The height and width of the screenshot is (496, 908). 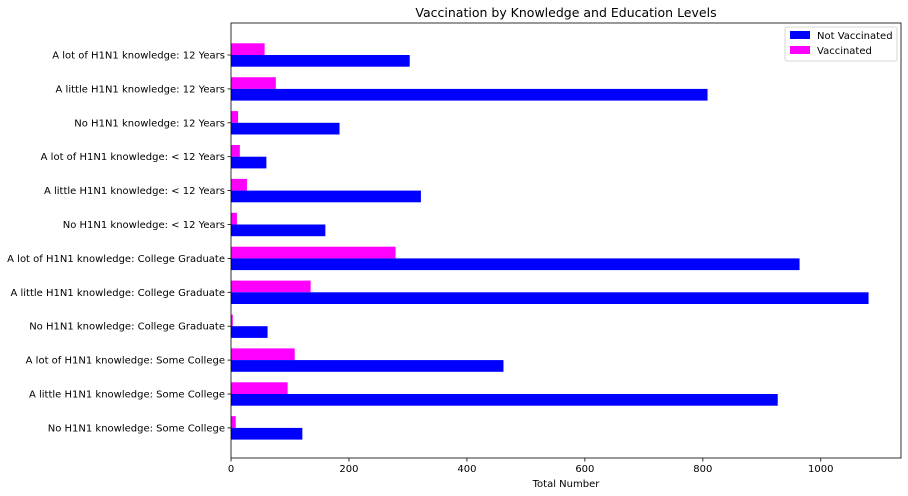 What do you see at coordinates (138, 56) in the screenshot?
I see `y-tick-label: A lot of H1N1 knowledge: 12 Years` at bounding box center [138, 56].